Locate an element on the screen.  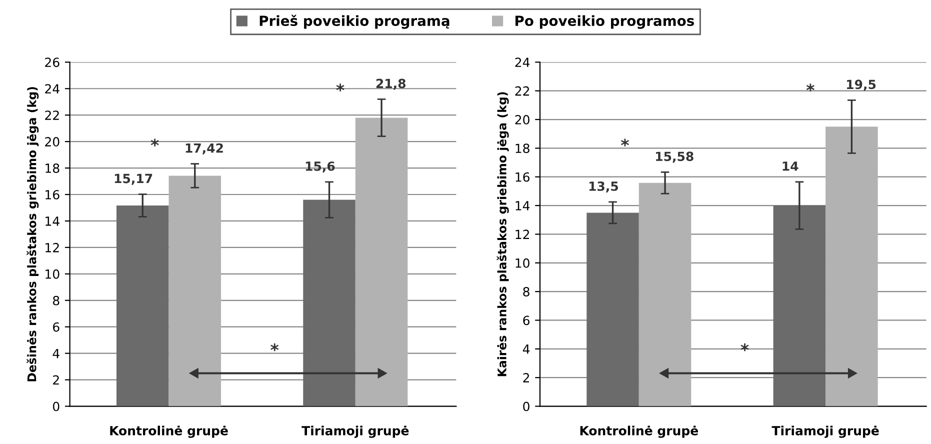
data-label: 15,58 is located at coordinates (675, 157).